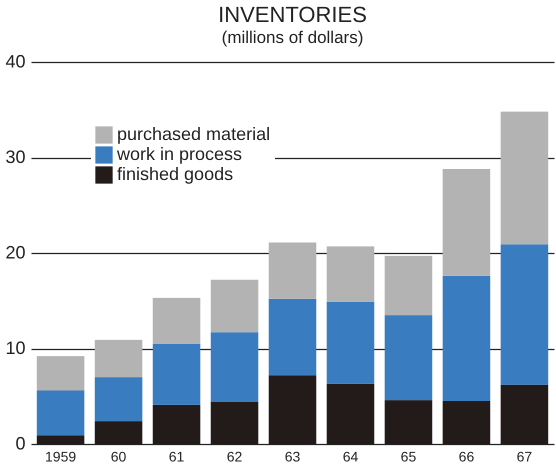 This screenshot has height=468, width=556. What do you see at coordinates (466, 456) in the screenshot?
I see `x-tick-label: 66` at bounding box center [466, 456].